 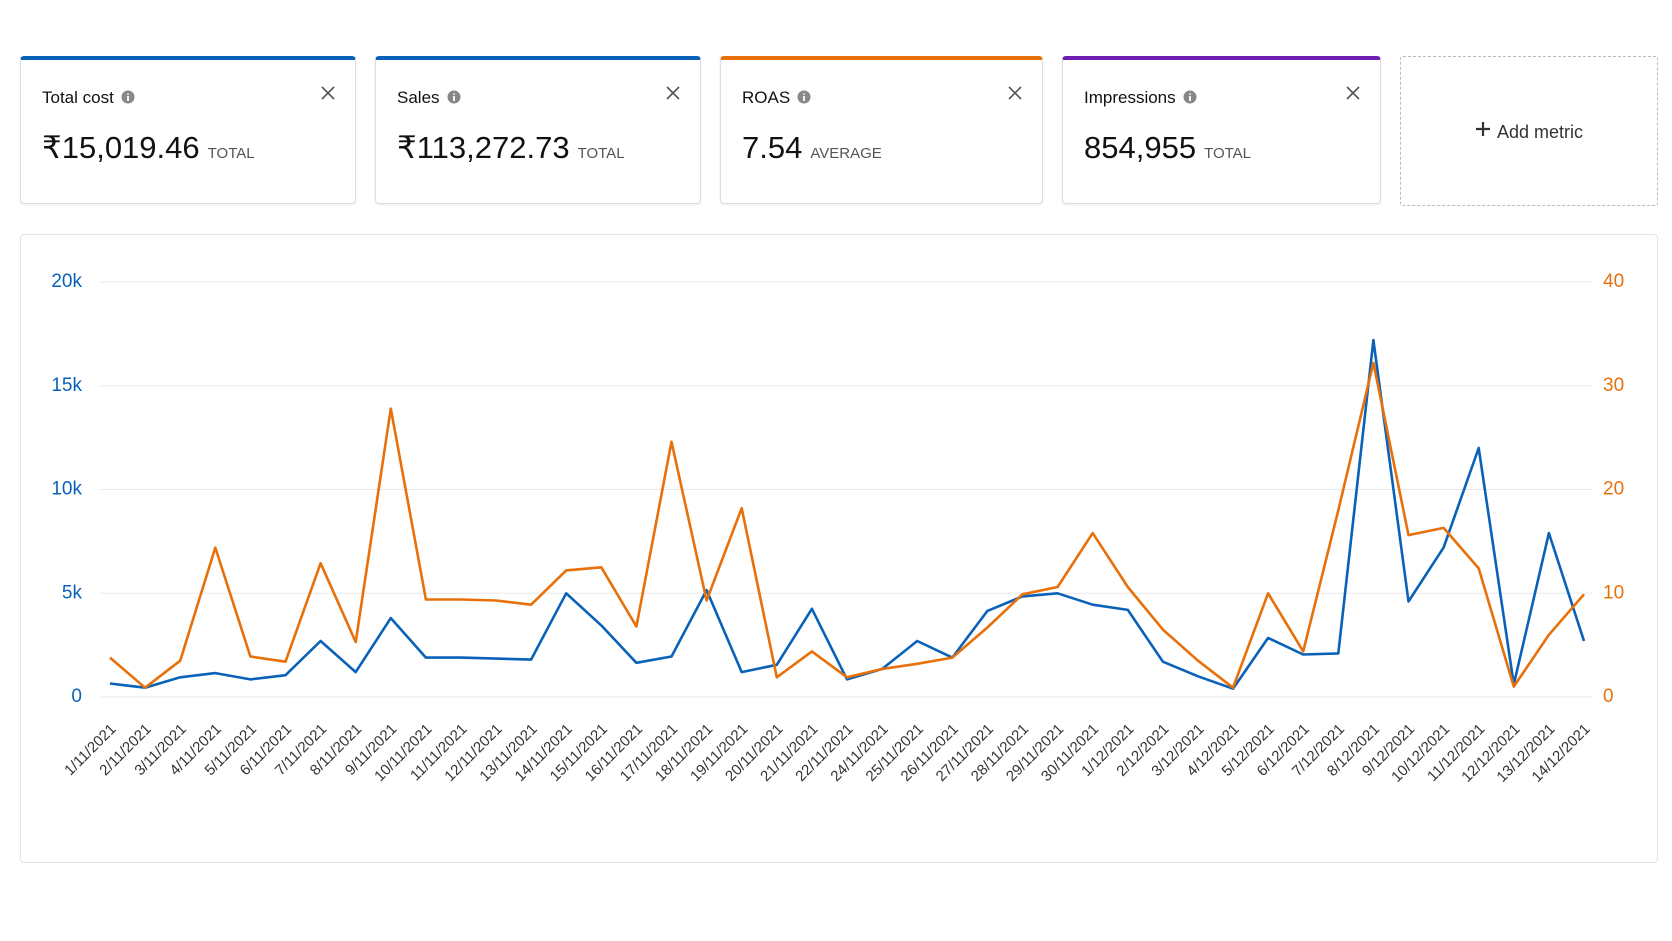 I want to click on metric-card: ROAS 7.54 AVERAGE, so click(x=881, y=130).